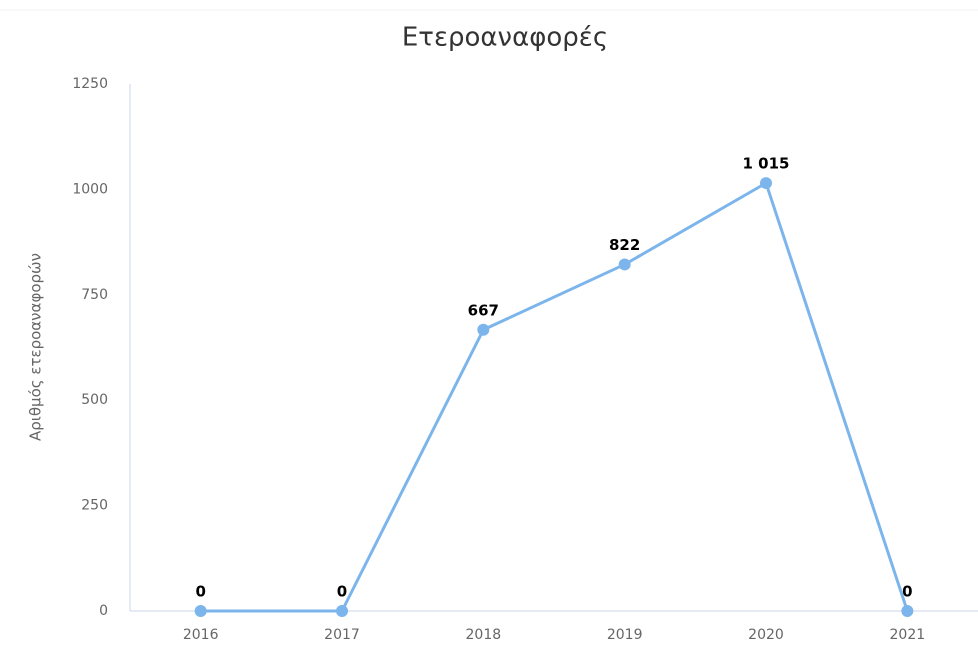 The image size is (978, 646). What do you see at coordinates (342, 635) in the screenshot?
I see `x-tick-label: 2017` at bounding box center [342, 635].